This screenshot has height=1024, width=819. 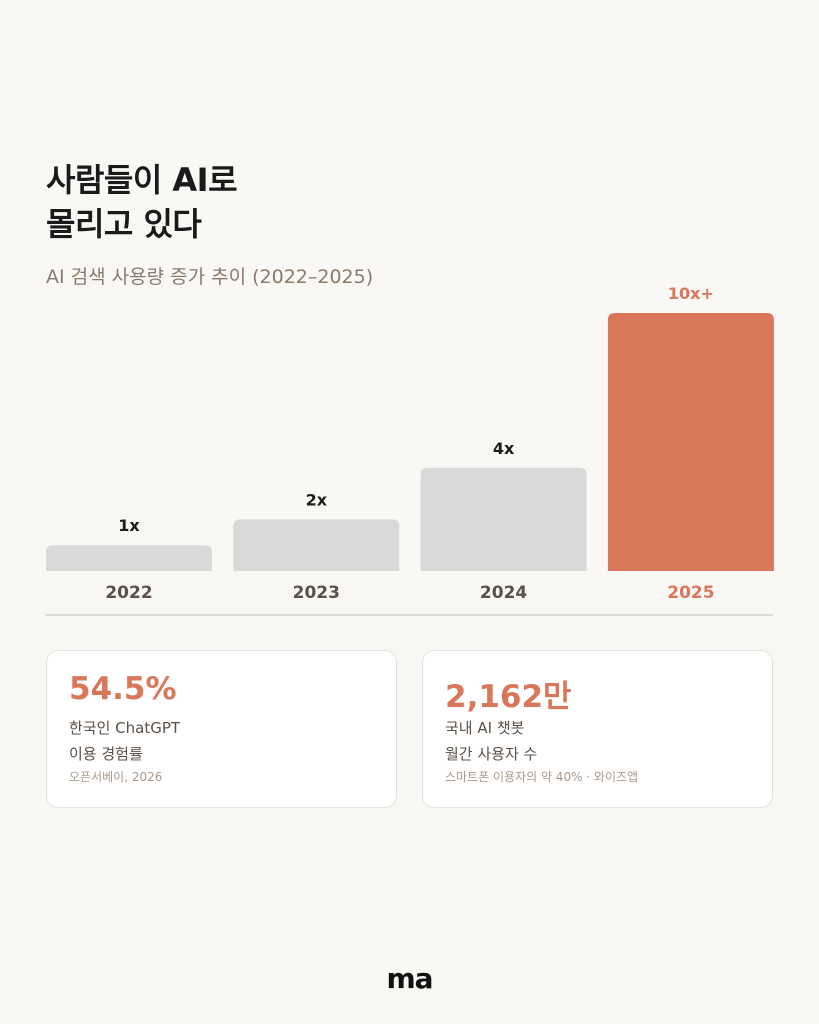 What do you see at coordinates (316, 593) in the screenshot?
I see `x-tick-2023: 2023` at bounding box center [316, 593].